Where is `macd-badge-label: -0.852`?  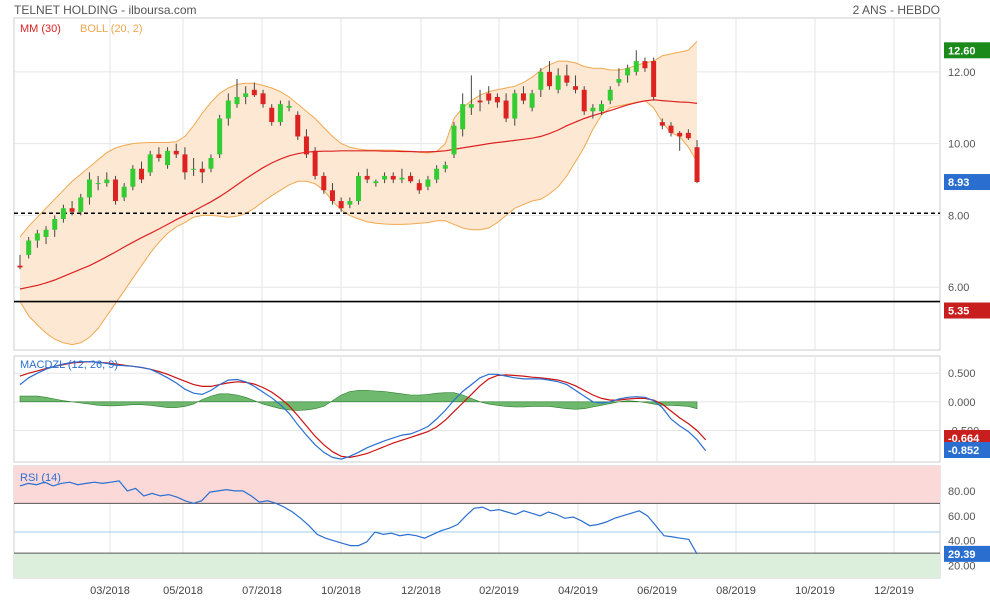
macd-badge-label: -0.852 is located at coordinates (963, 451).